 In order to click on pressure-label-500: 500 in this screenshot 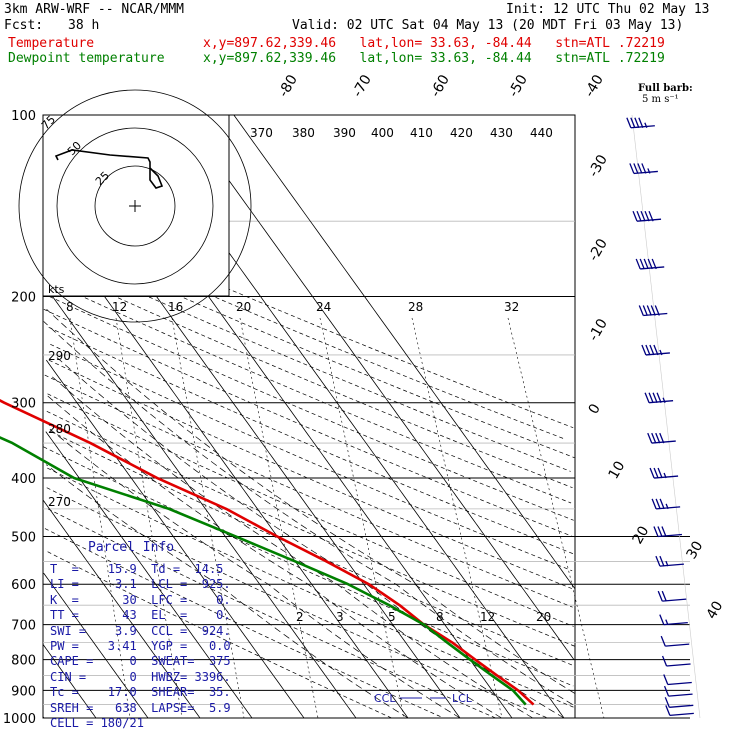, I will do `click(23, 537)`.